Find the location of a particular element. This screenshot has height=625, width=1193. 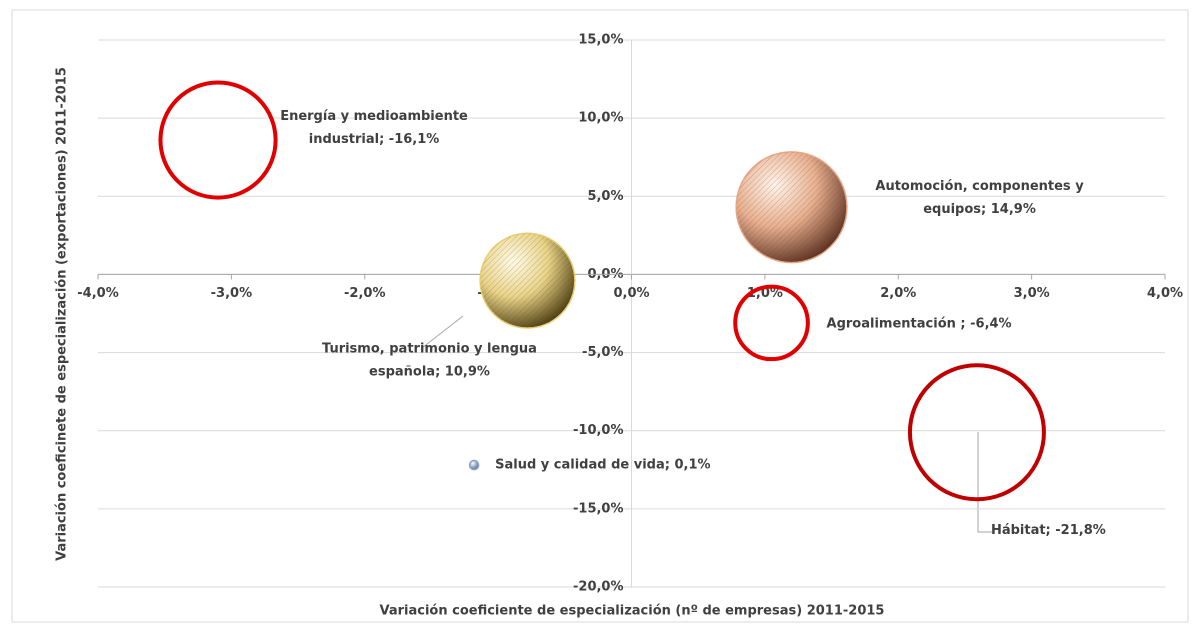

y-tick-label: -5,0% is located at coordinates (602, 352).